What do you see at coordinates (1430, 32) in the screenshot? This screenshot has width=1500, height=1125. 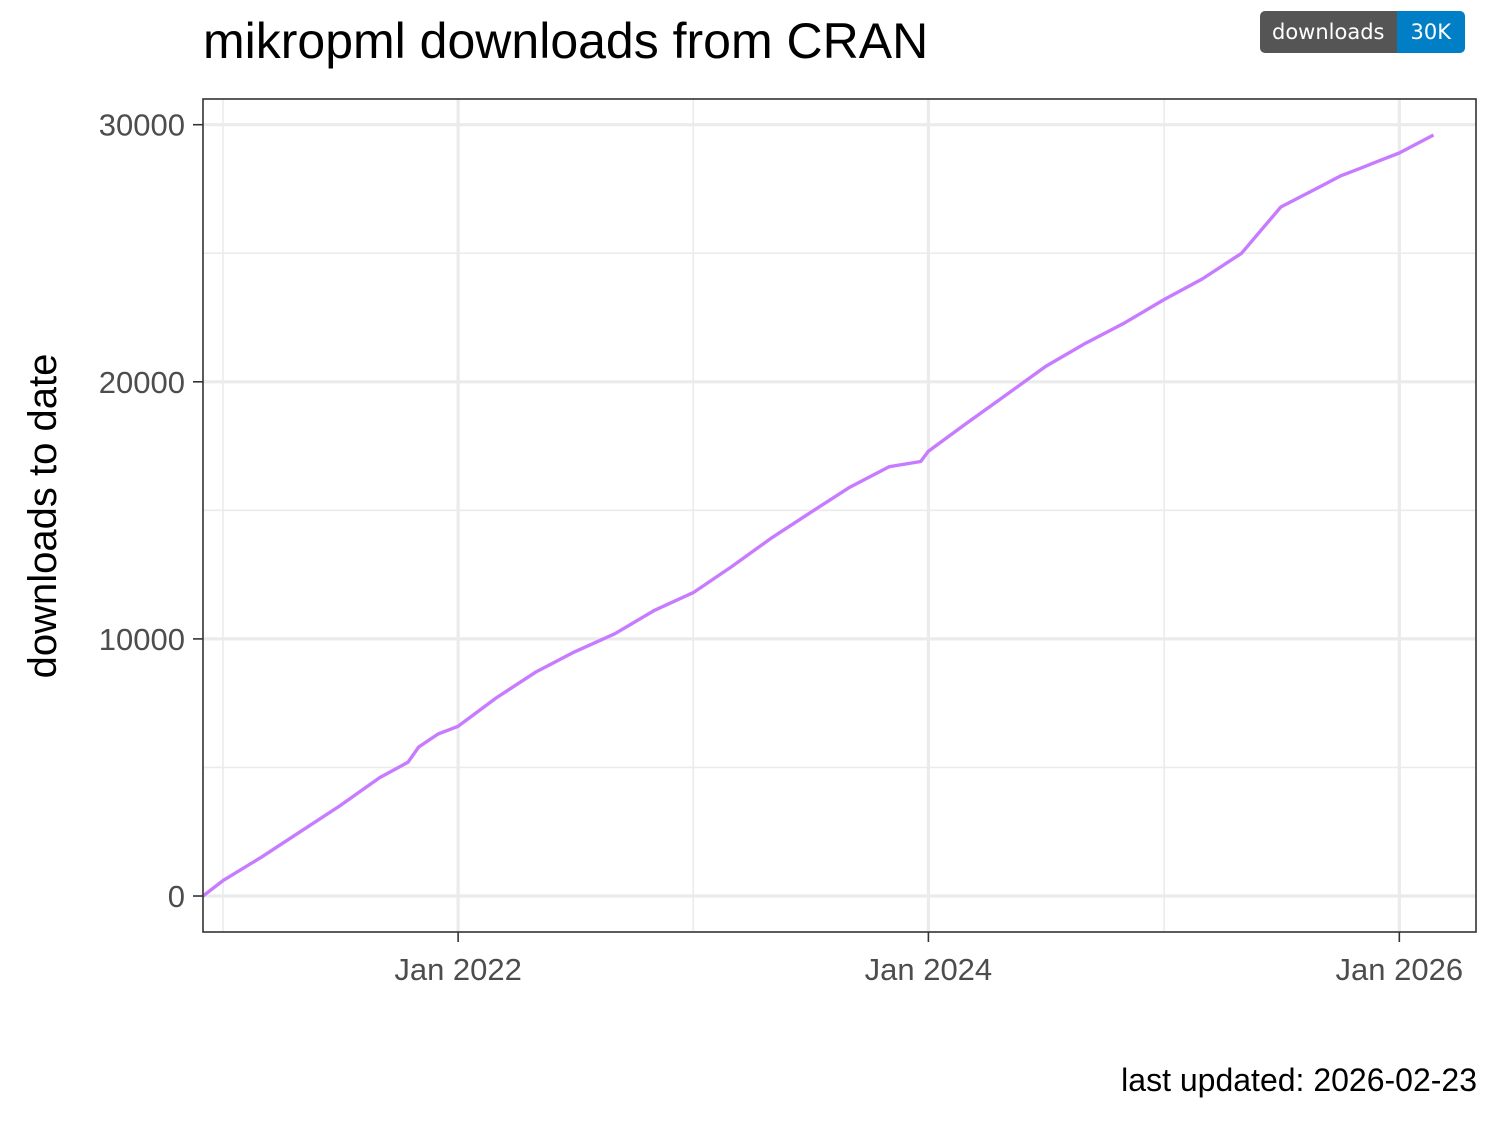 I see `badge-value: 30K` at bounding box center [1430, 32].